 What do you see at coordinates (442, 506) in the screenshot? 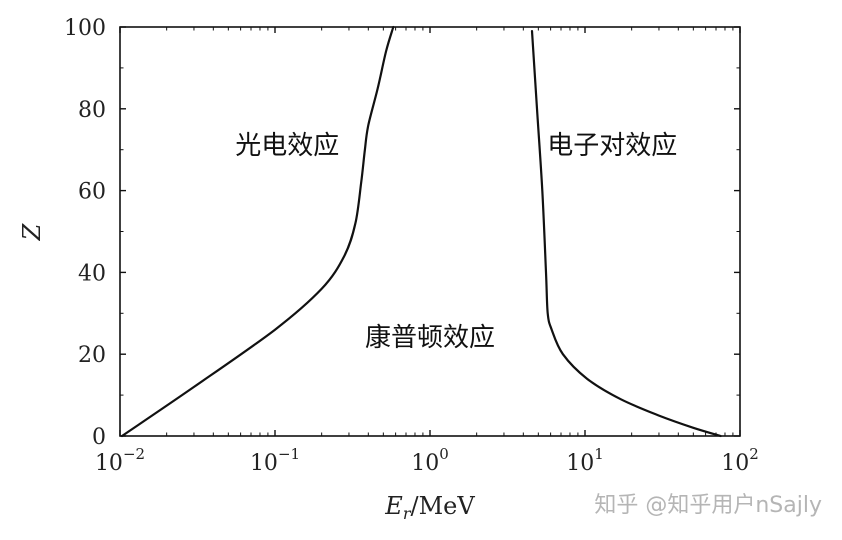
I see `x-axis-title-unit: /MeV` at bounding box center [442, 506].